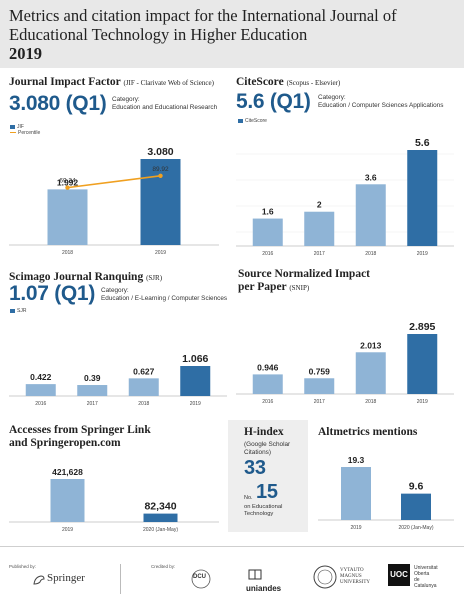 This screenshot has height=600, width=464. What do you see at coordinates (416, 487) in the screenshot?
I see `data-label: 9.6` at bounding box center [416, 487].